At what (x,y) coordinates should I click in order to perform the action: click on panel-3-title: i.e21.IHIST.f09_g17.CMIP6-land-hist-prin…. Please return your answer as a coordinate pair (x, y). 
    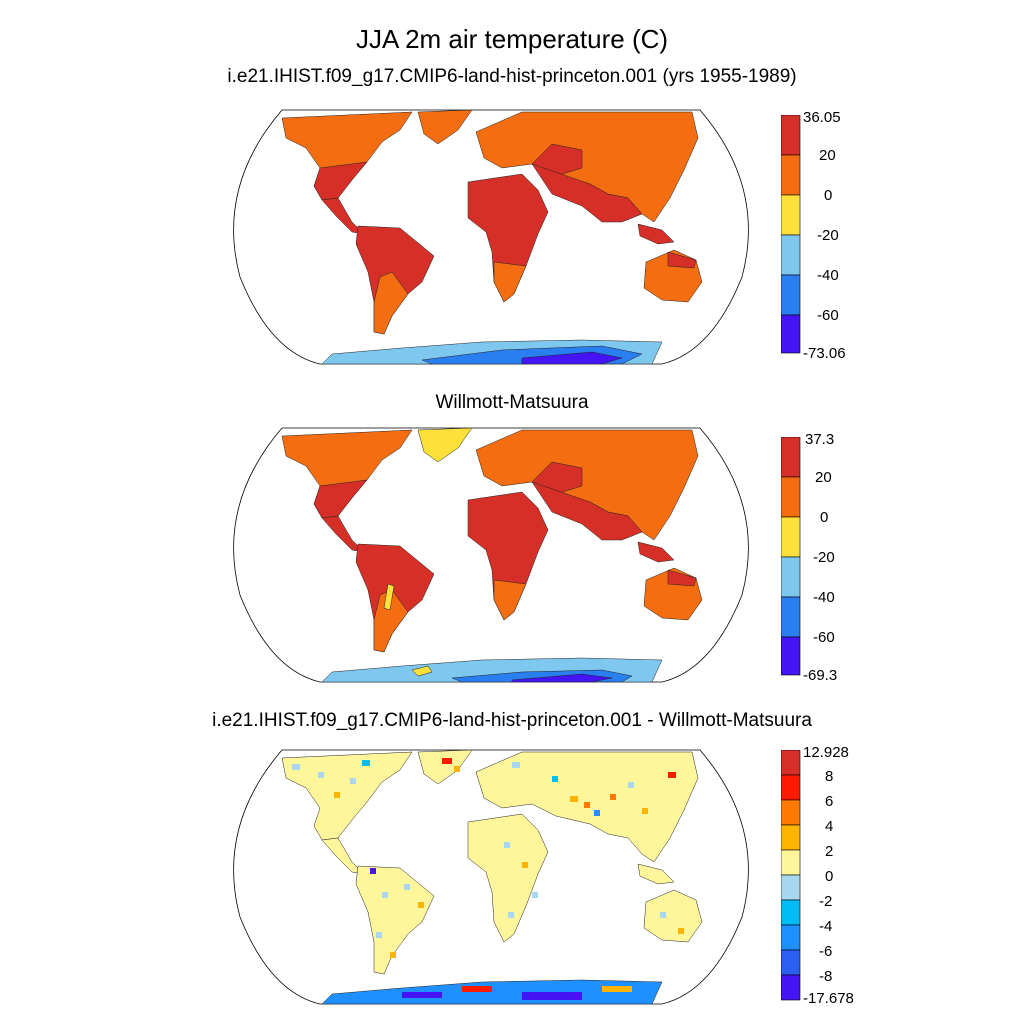
    Looking at the image, I should click on (512, 720).